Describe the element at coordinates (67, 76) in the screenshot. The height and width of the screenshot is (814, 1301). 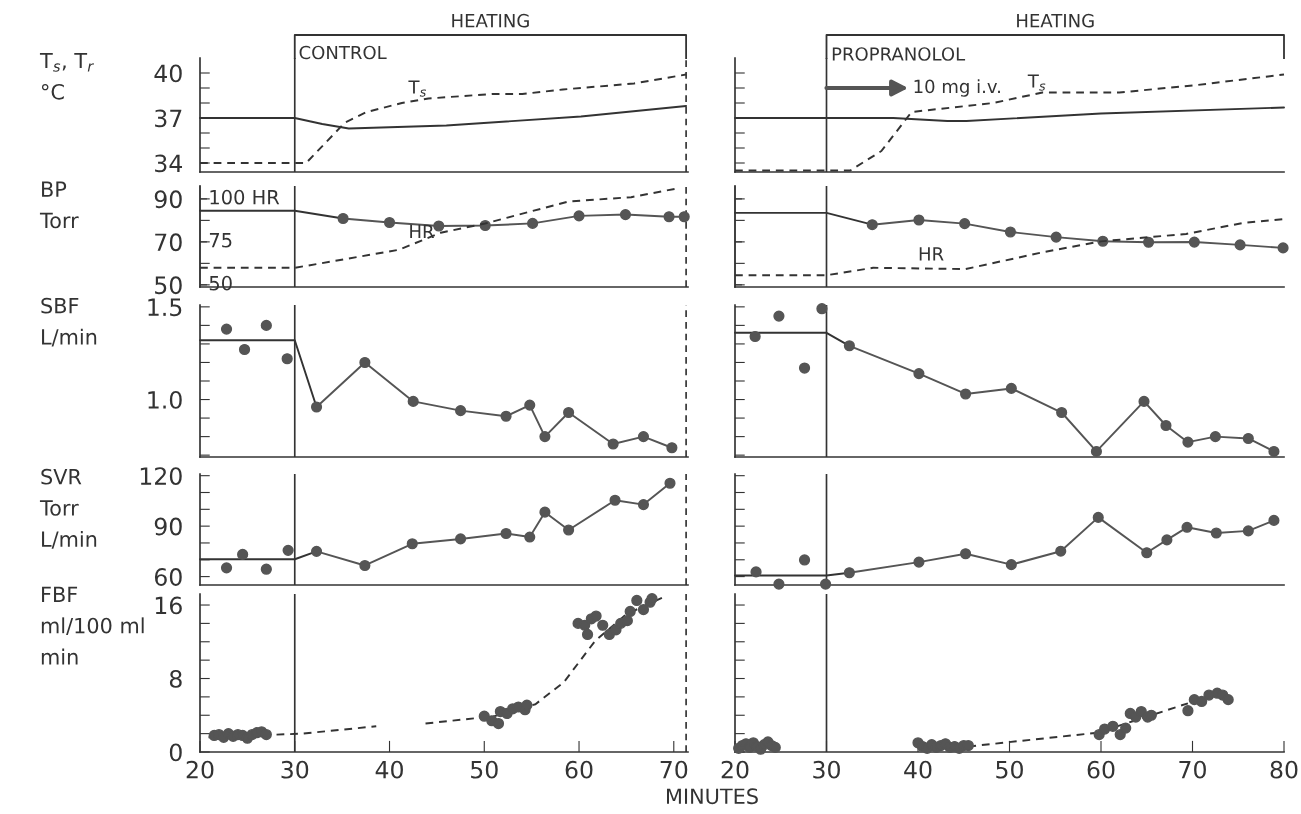
I see `text: T$_{s}$, T$_{r}$ °C` at that location.